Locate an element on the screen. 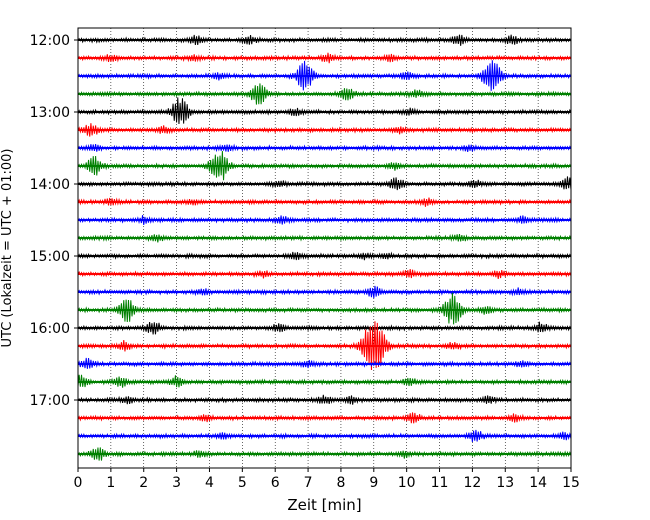 The width and height of the screenshot is (650, 520). y-axis-label: UTC (Lokalzeit = UTC + 01:00) is located at coordinates (7, 248).